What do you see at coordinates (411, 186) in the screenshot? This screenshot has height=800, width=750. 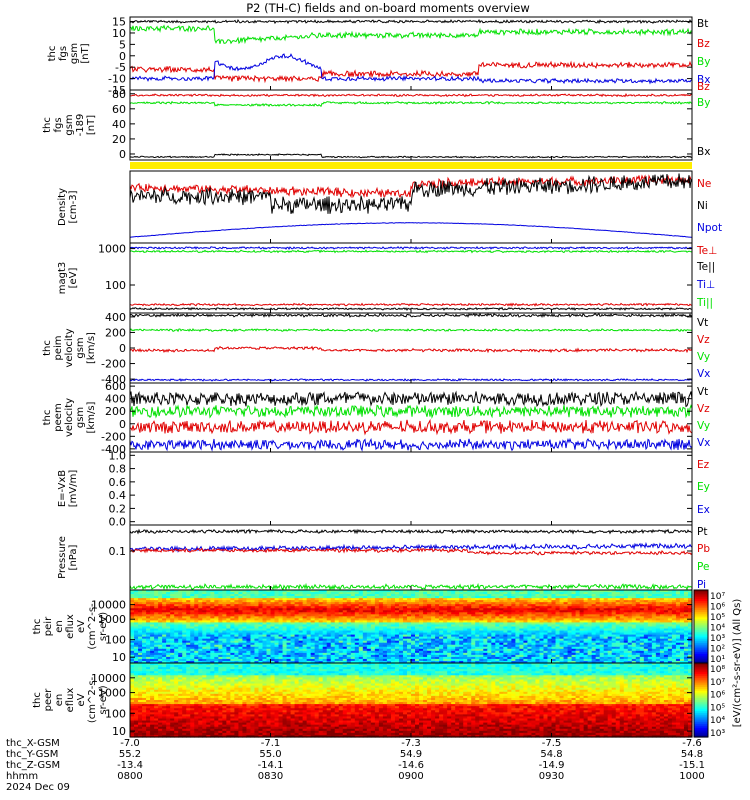 I see `series-line-ne` at bounding box center [411, 186].